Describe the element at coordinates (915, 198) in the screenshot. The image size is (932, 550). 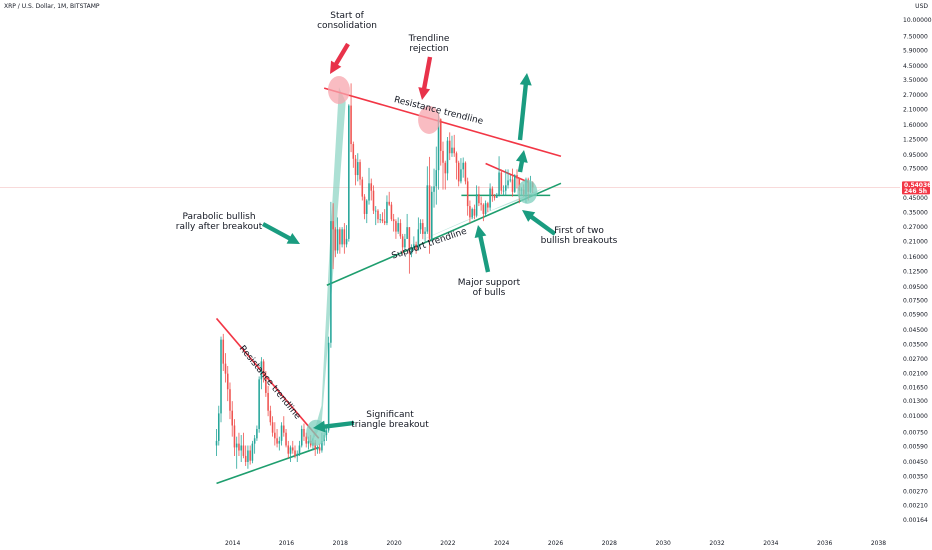
I see `y-tick-label: 0.45000` at that location.